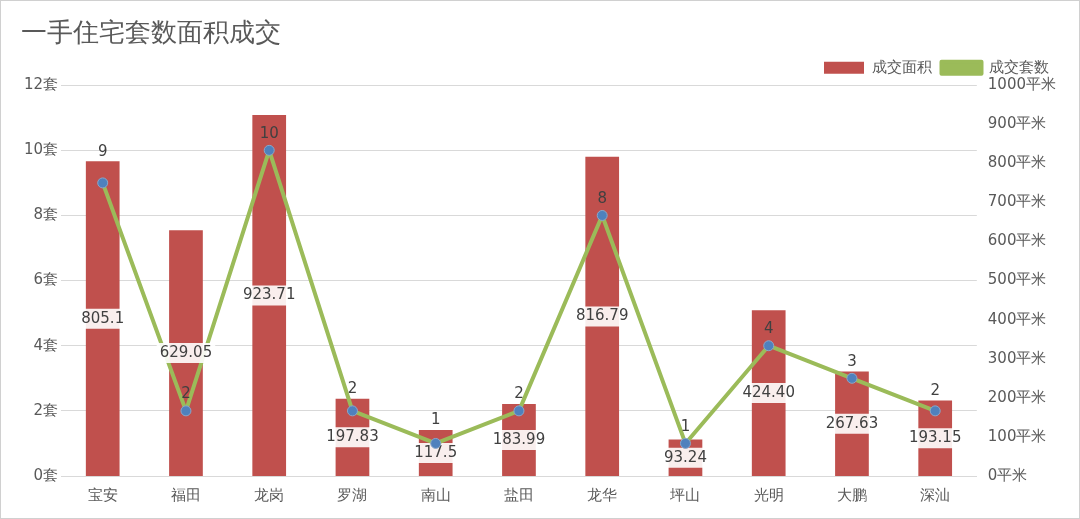 The image size is (1080, 519). Describe the element at coordinates (519, 438) in the screenshot. I see `data-label: 183.99` at that location.